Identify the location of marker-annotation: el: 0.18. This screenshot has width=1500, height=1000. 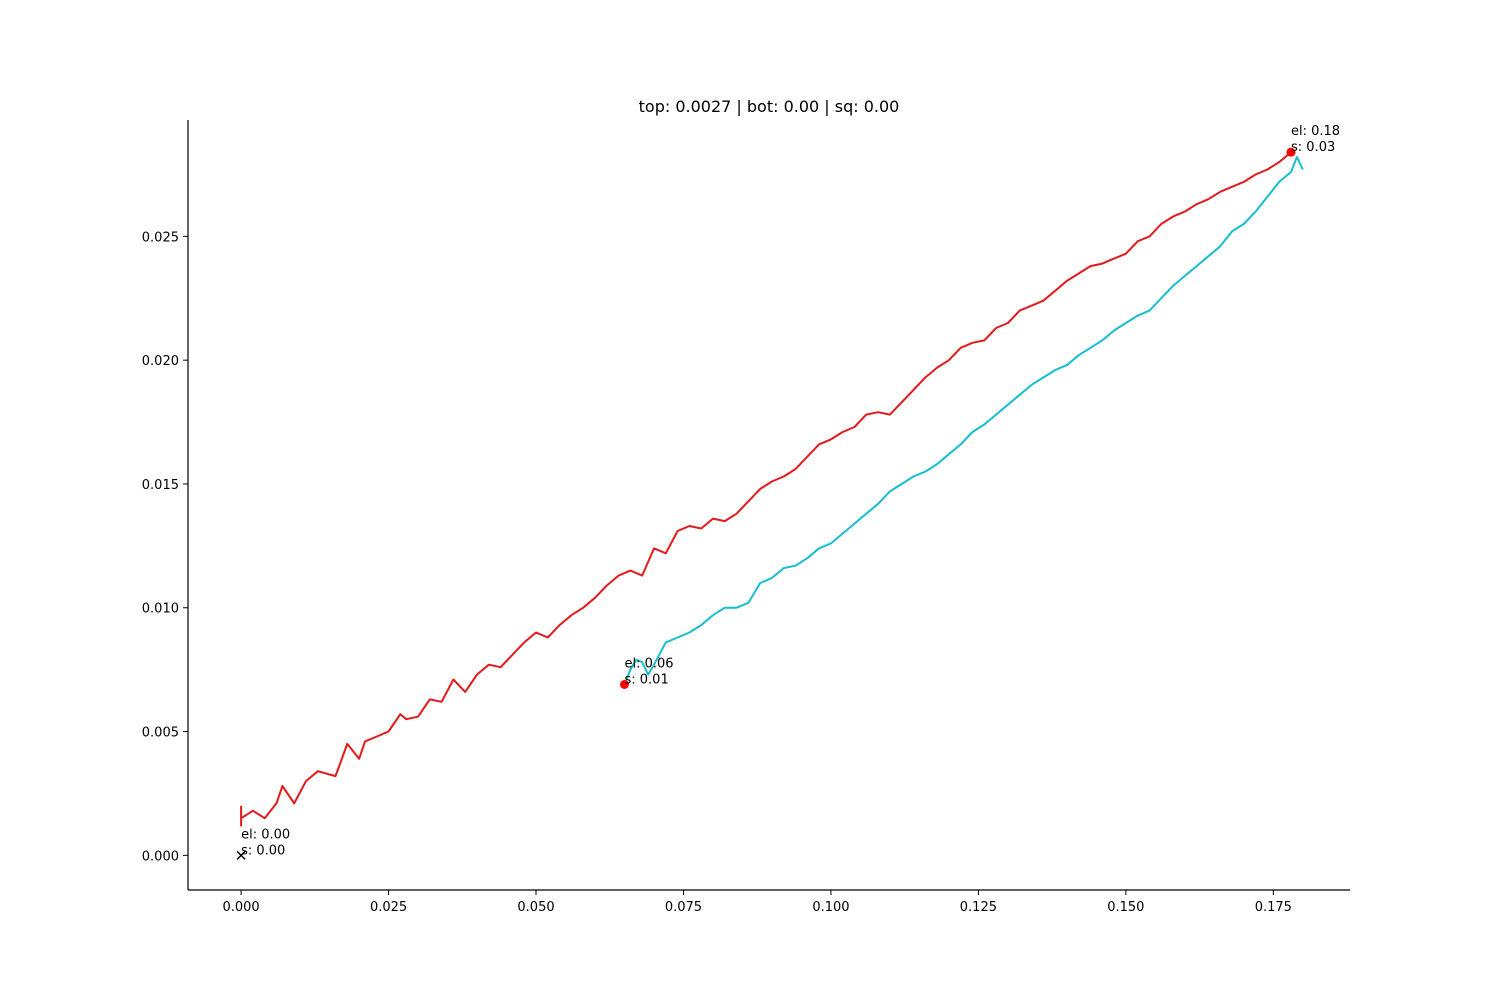
(1315, 131).